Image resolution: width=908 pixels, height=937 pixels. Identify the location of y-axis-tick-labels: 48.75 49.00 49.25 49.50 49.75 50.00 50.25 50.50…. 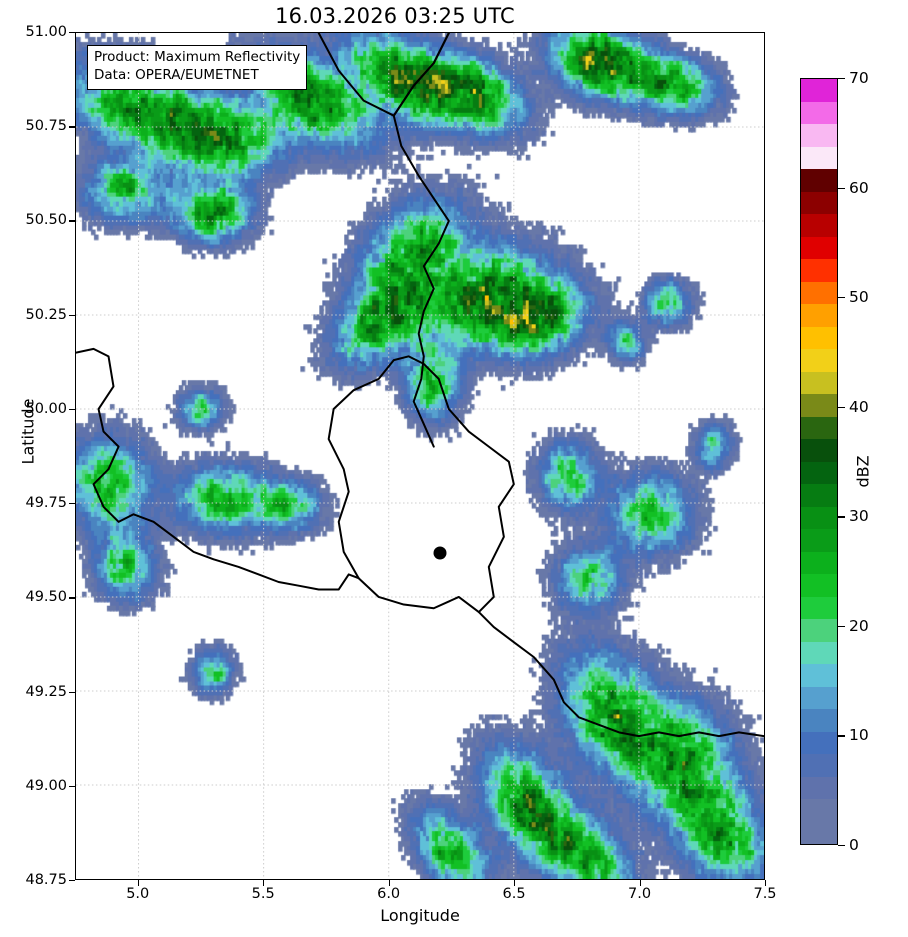
(33, 468).